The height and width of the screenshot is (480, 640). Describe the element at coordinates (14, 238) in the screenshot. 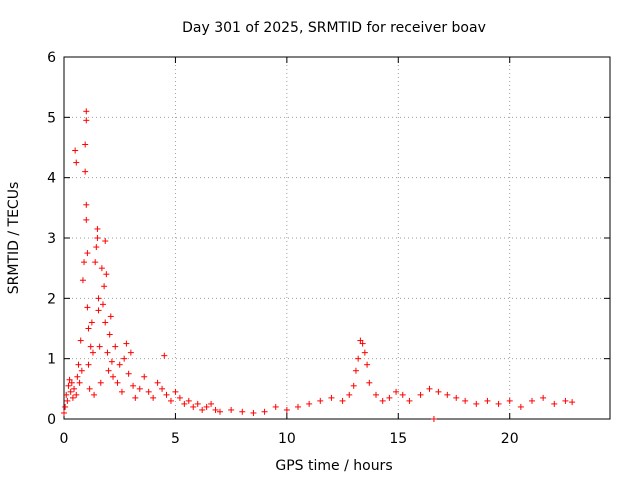

I see `y-axis-label: SRMTID / TECUs` at that location.